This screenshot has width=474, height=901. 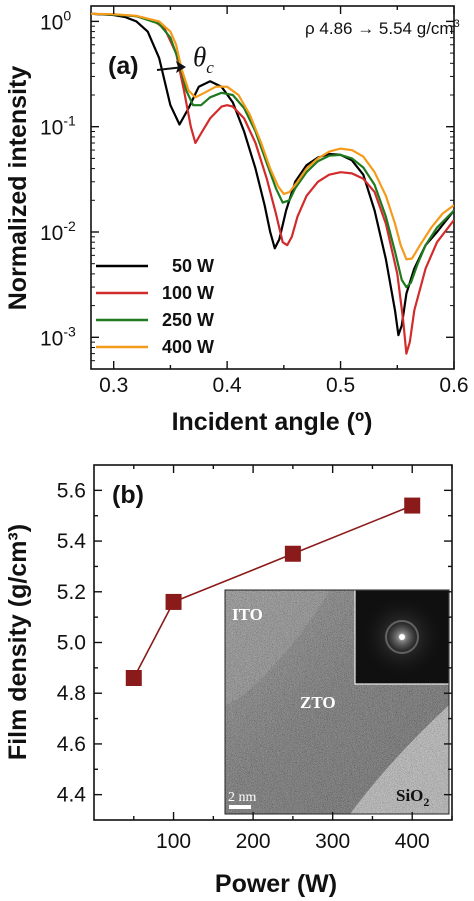 I want to click on fft-ring-icon, so click(x=402, y=637).